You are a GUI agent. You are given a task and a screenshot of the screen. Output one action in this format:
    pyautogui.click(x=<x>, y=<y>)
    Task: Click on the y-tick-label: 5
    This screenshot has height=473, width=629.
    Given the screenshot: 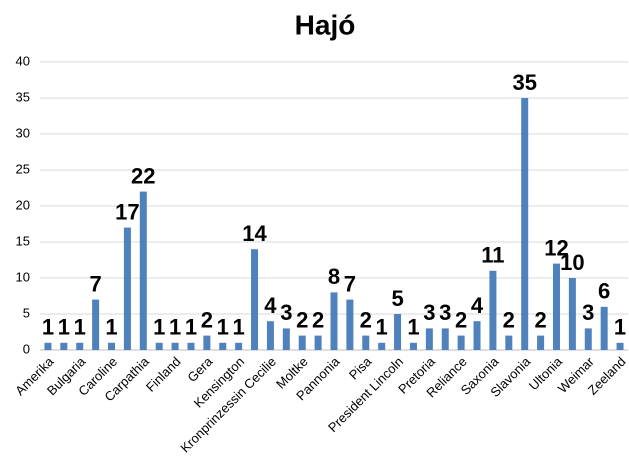 What is the action you would take?
    pyautogui.click(x=26, y=312)
    